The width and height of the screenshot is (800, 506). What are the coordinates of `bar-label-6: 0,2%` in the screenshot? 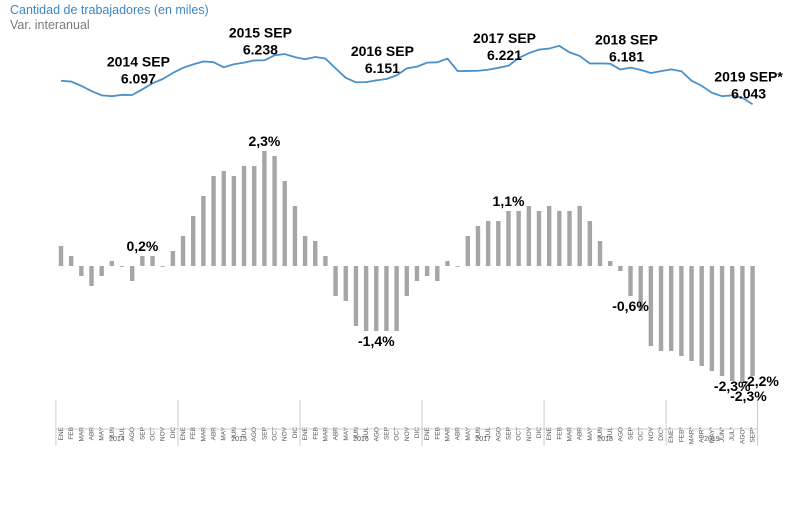 It's located at (142, 246).